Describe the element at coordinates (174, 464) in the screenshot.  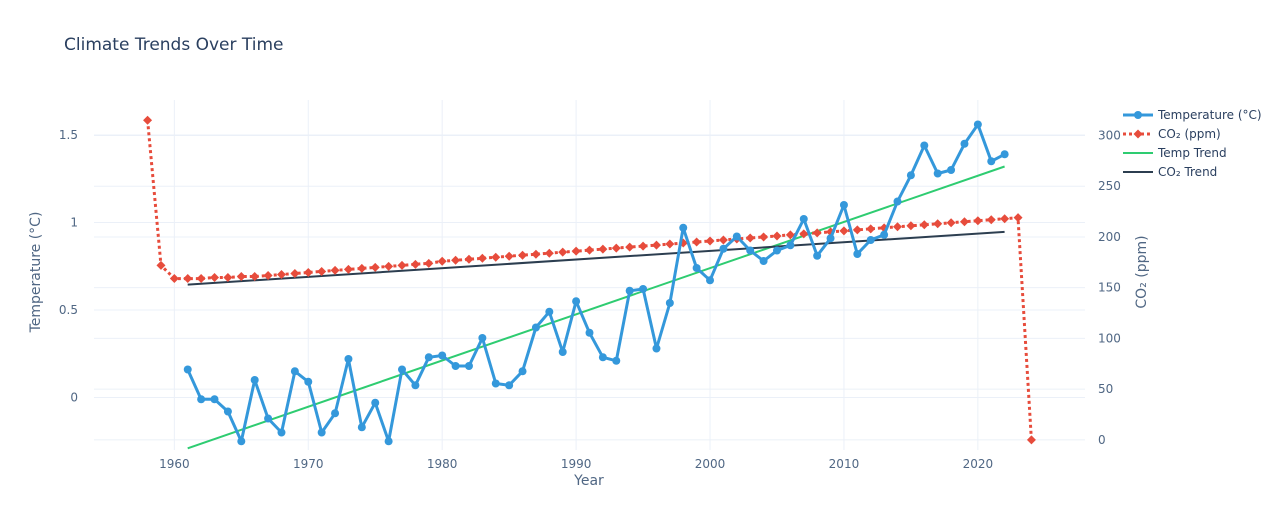
I see `x-tick-label: 1960` at that location.